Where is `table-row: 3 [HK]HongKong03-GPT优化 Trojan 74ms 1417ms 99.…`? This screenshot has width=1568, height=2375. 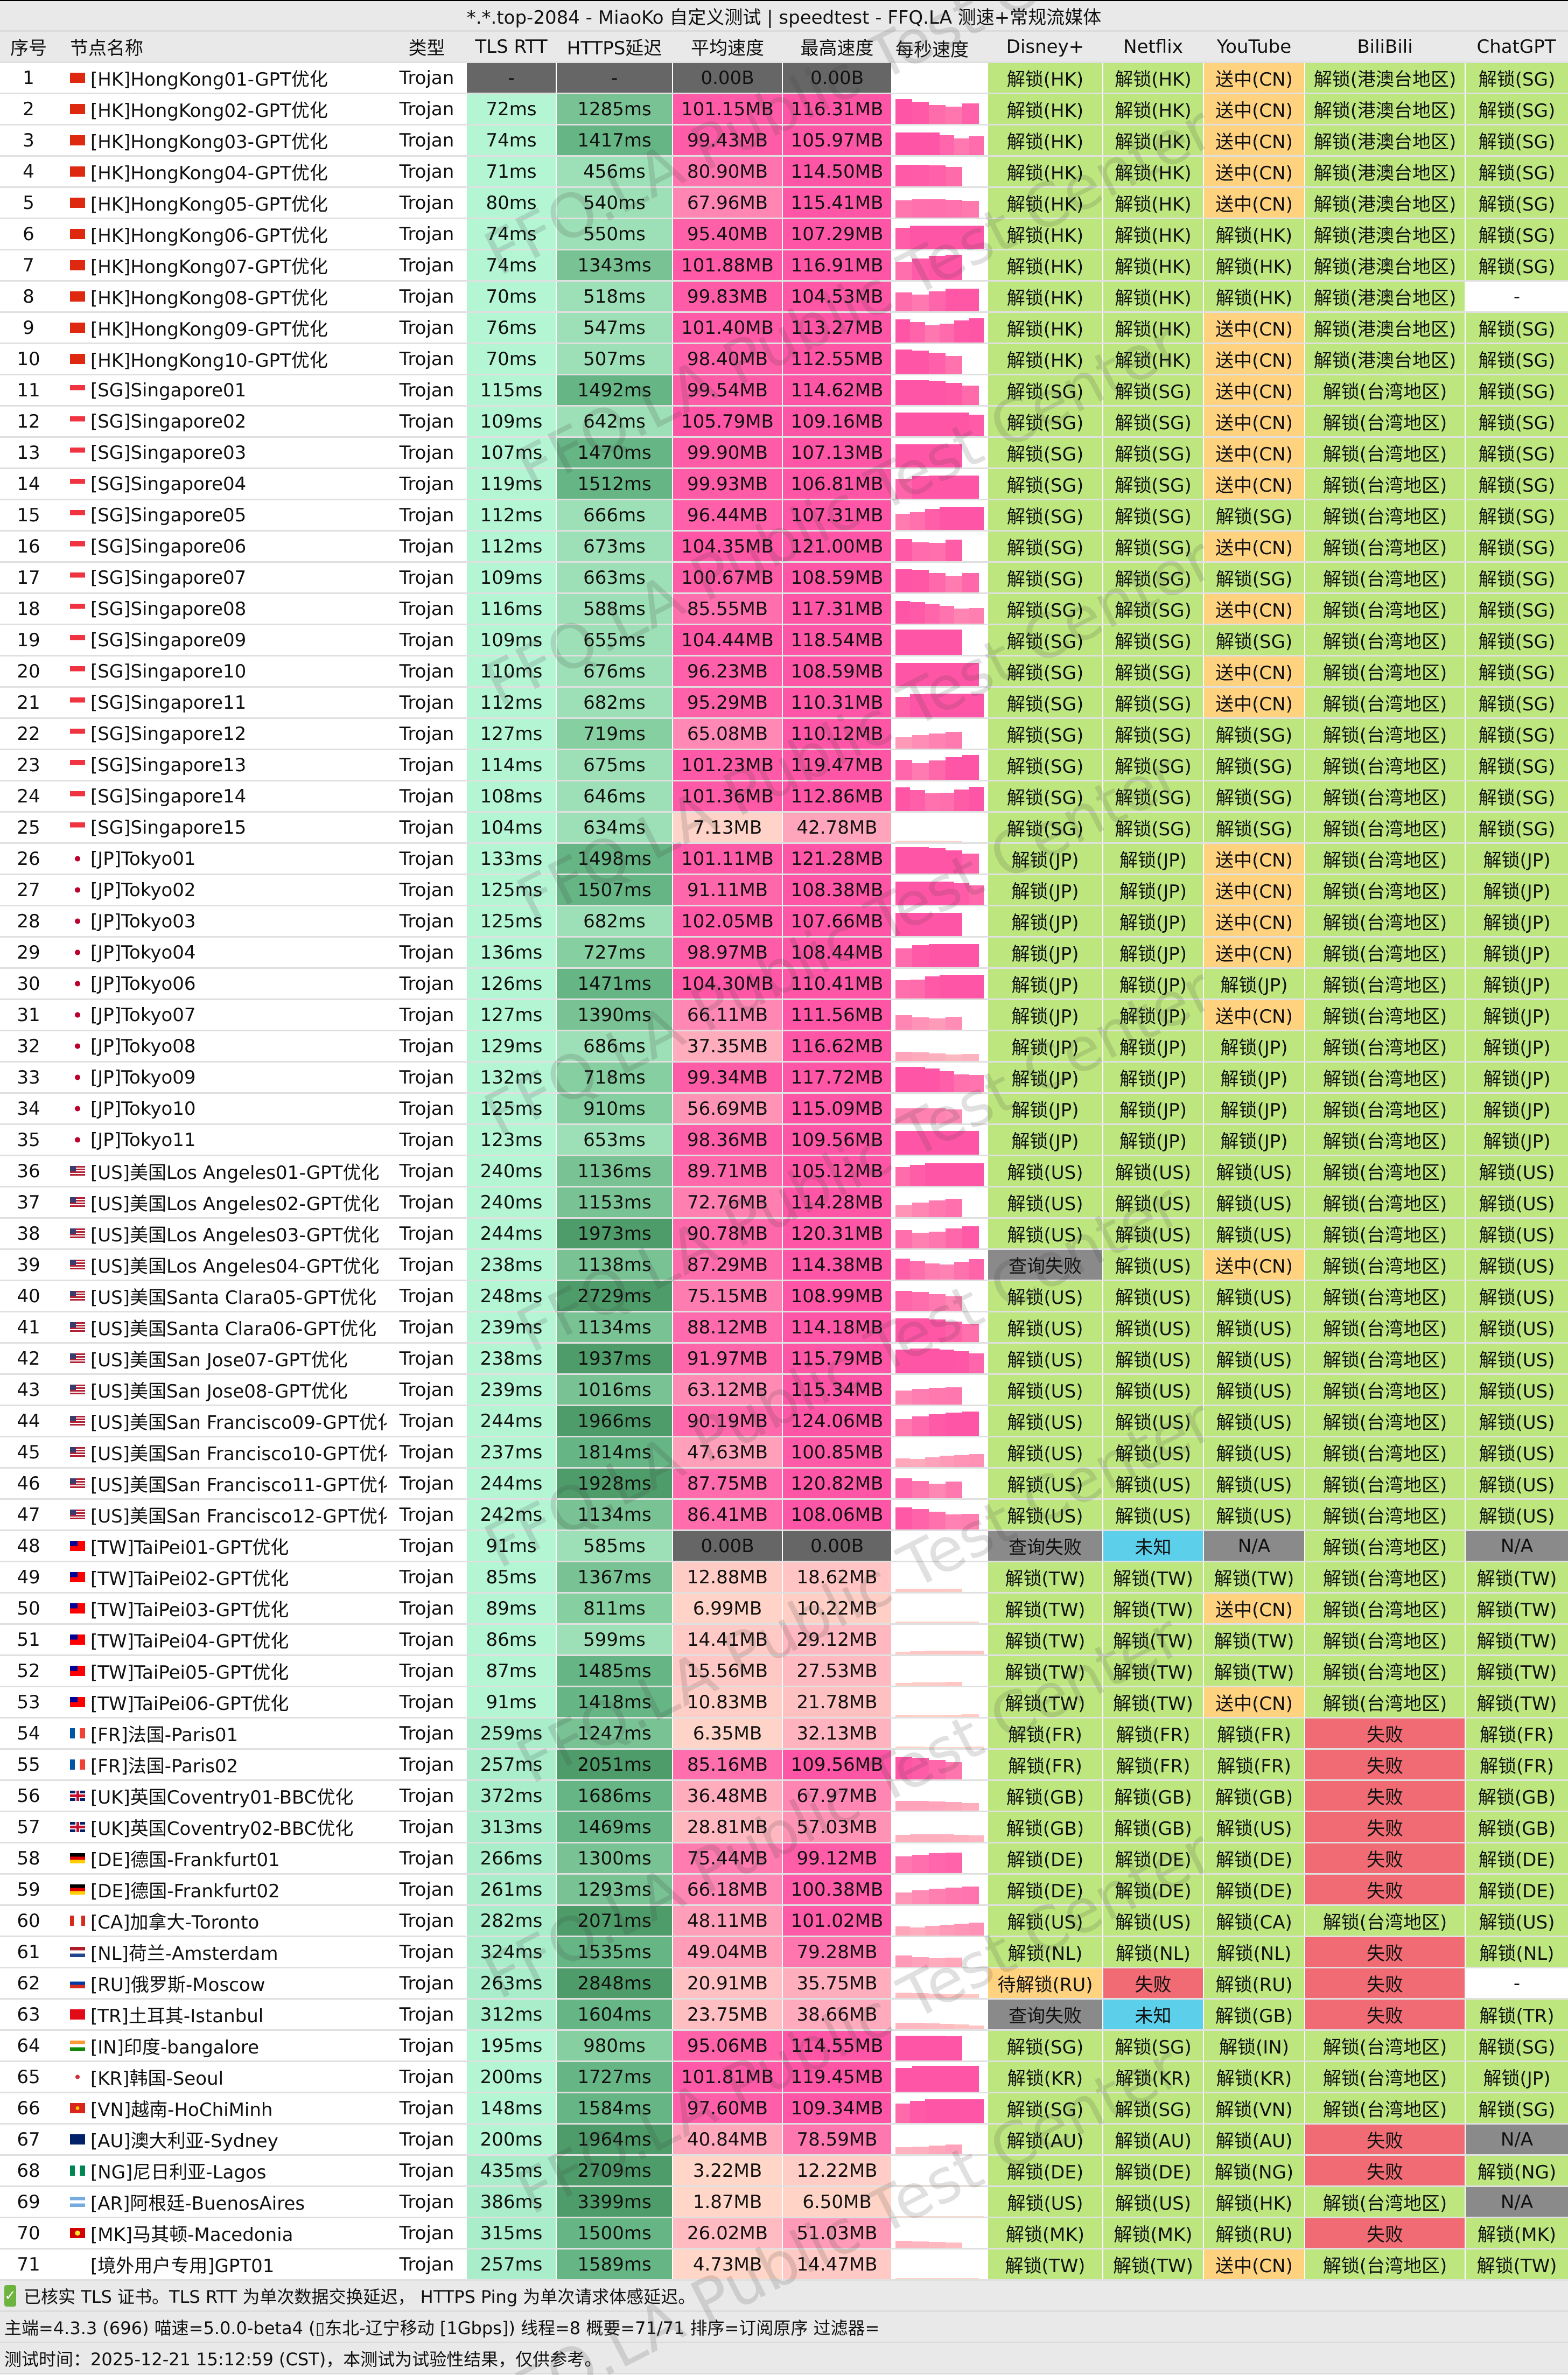 table-row: 3 [HK]HongKong03-GPT优化 Trojan 74ms 1417ms 99.… is located at coordinates (784, 141).